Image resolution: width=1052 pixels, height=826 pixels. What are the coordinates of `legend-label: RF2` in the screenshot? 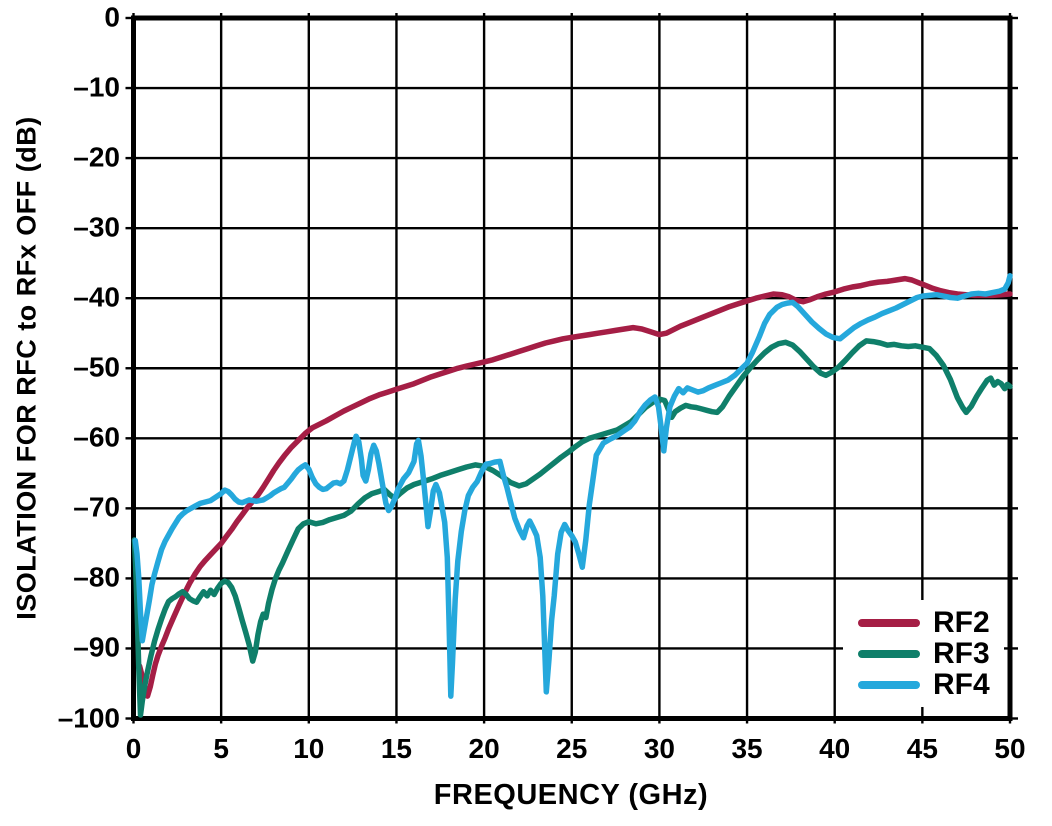 It's located at (961, 622).